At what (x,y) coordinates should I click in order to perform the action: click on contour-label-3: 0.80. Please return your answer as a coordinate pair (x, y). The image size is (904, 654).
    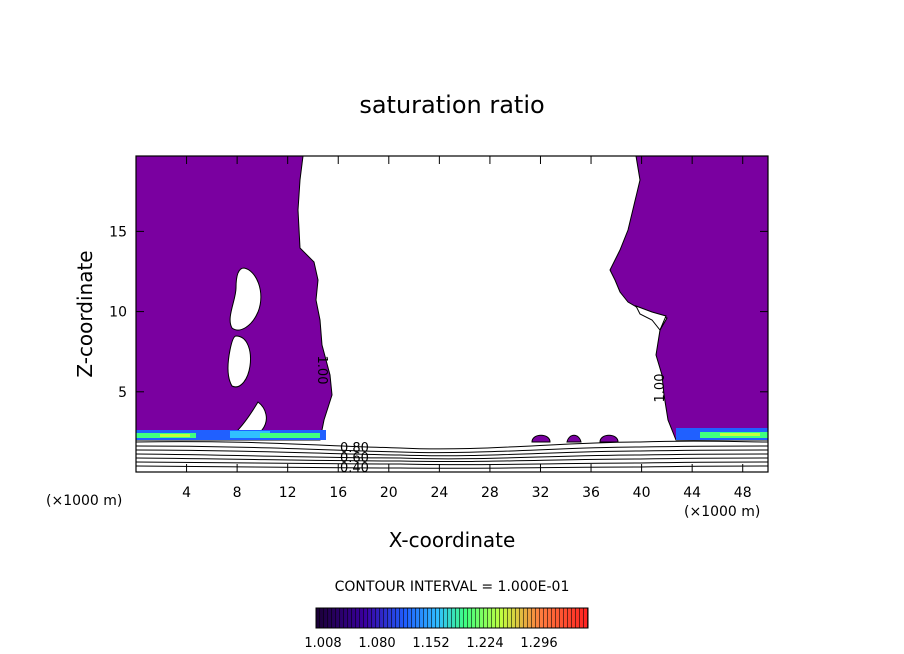
    Looking at the image, I should click on (354, 448).